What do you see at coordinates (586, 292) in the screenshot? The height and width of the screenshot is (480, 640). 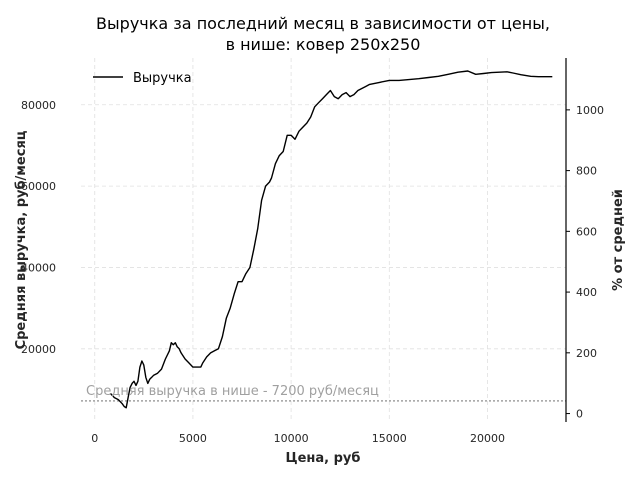 I see `y2-tick-label: 400` at bounding box center [586, 292].